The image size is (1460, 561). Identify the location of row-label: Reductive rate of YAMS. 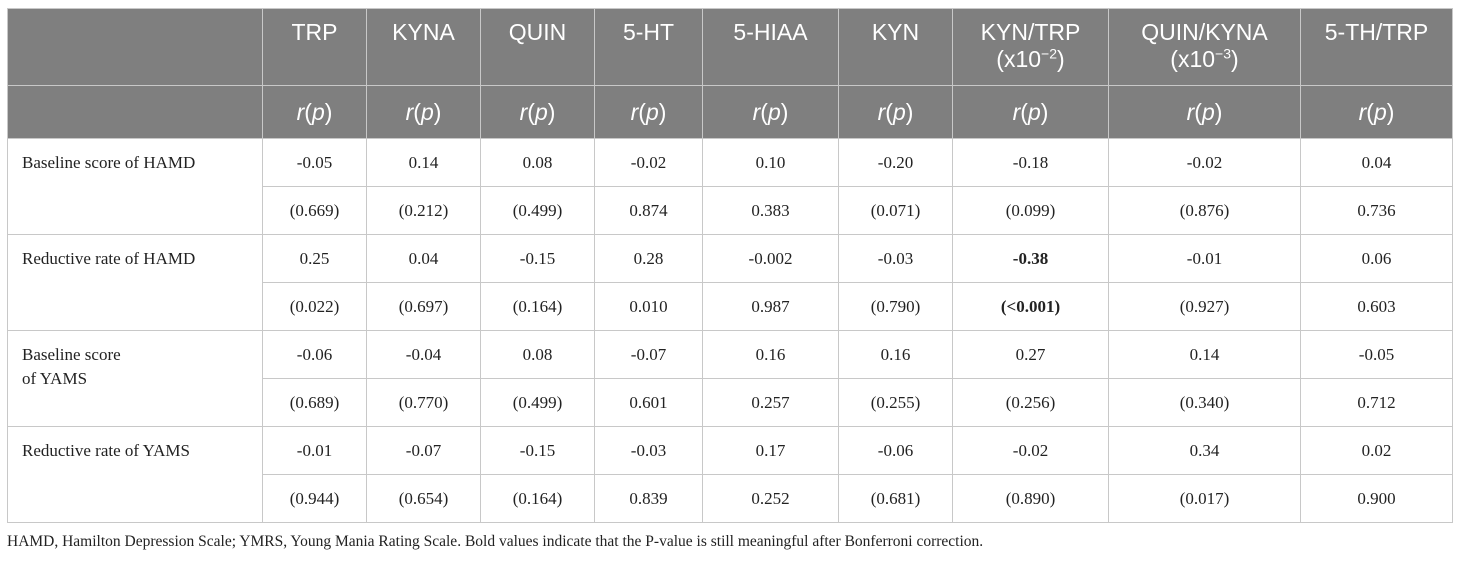
(135, 474).